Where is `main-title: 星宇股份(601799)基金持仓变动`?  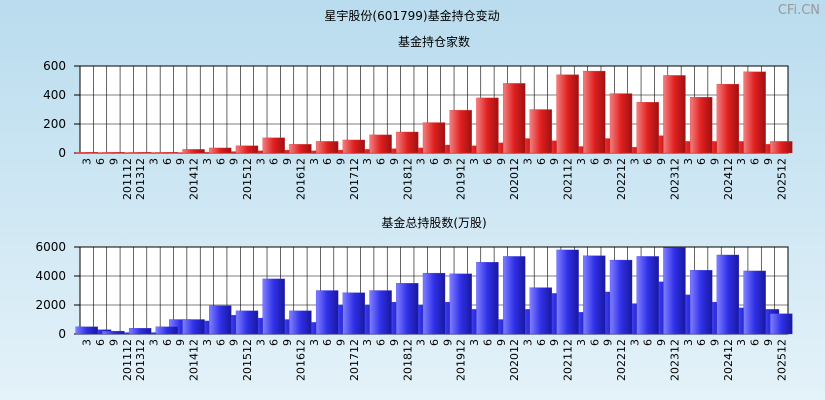 main-title: 星宇股份(601799)基金持仓变动 is located at coordinates (411, 15).